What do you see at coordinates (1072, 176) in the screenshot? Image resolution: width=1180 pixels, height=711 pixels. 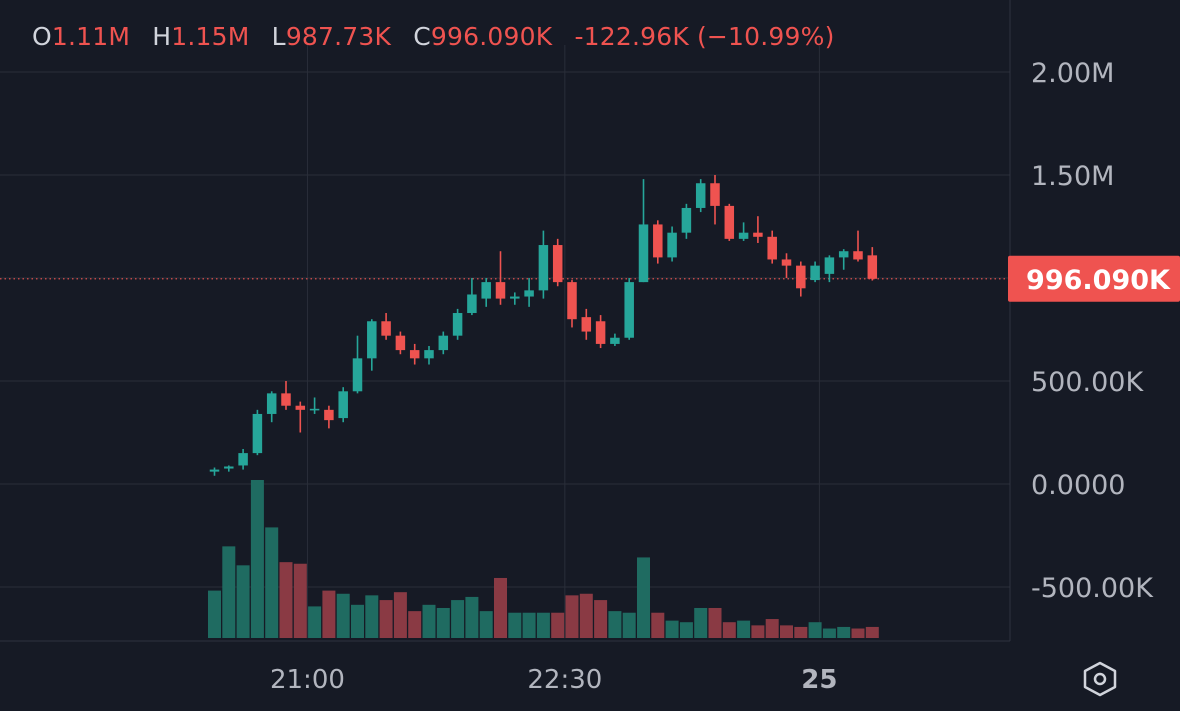 I see `price-axis-tick-label: 1.50M` at bounding box center [1072, 176].